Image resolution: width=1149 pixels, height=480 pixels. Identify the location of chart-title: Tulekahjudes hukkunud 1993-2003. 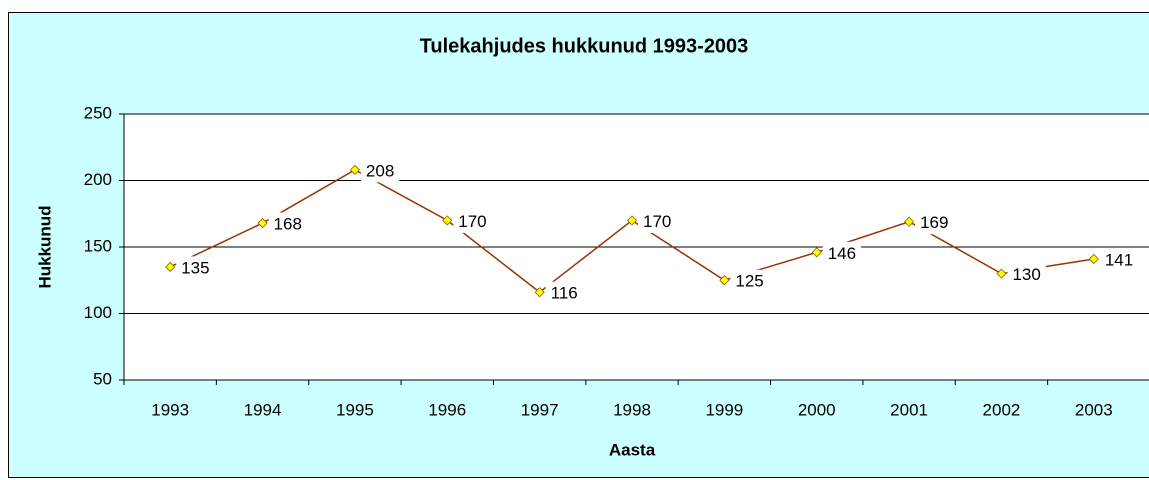
(584, 46).